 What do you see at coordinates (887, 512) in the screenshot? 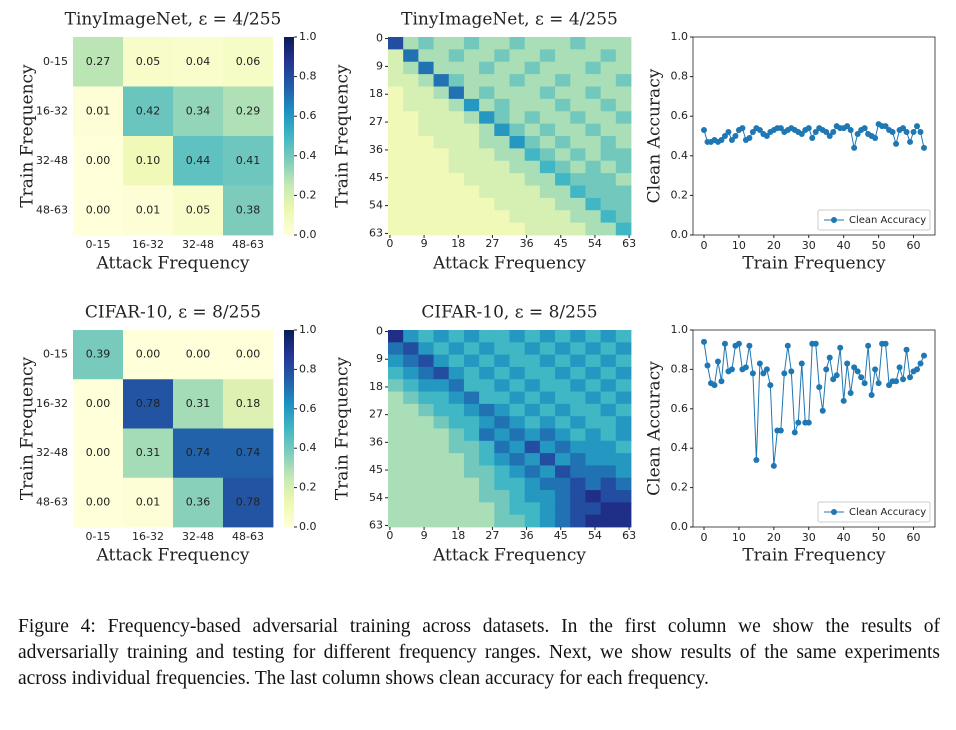
I see `legend-label: Clean Accuracy` at bounding box center [887, 512].